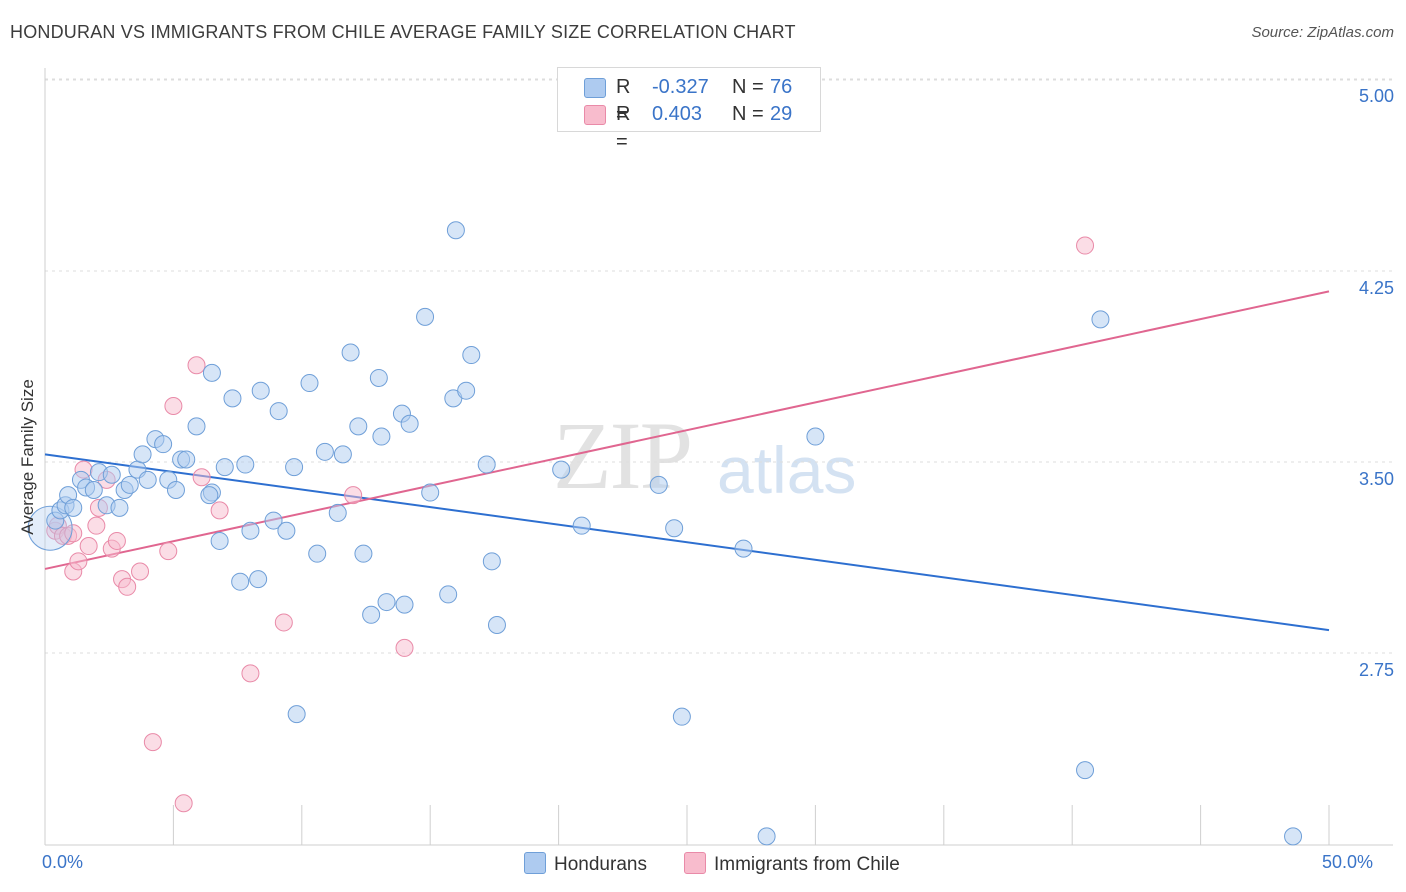 The height and width of the screenshot is (892, 1406). What do you see at coordinates (1376, 96) in the screenshot?
I see `y-tick-label-5-00: 5.00` at bounding box center [1376, 96].